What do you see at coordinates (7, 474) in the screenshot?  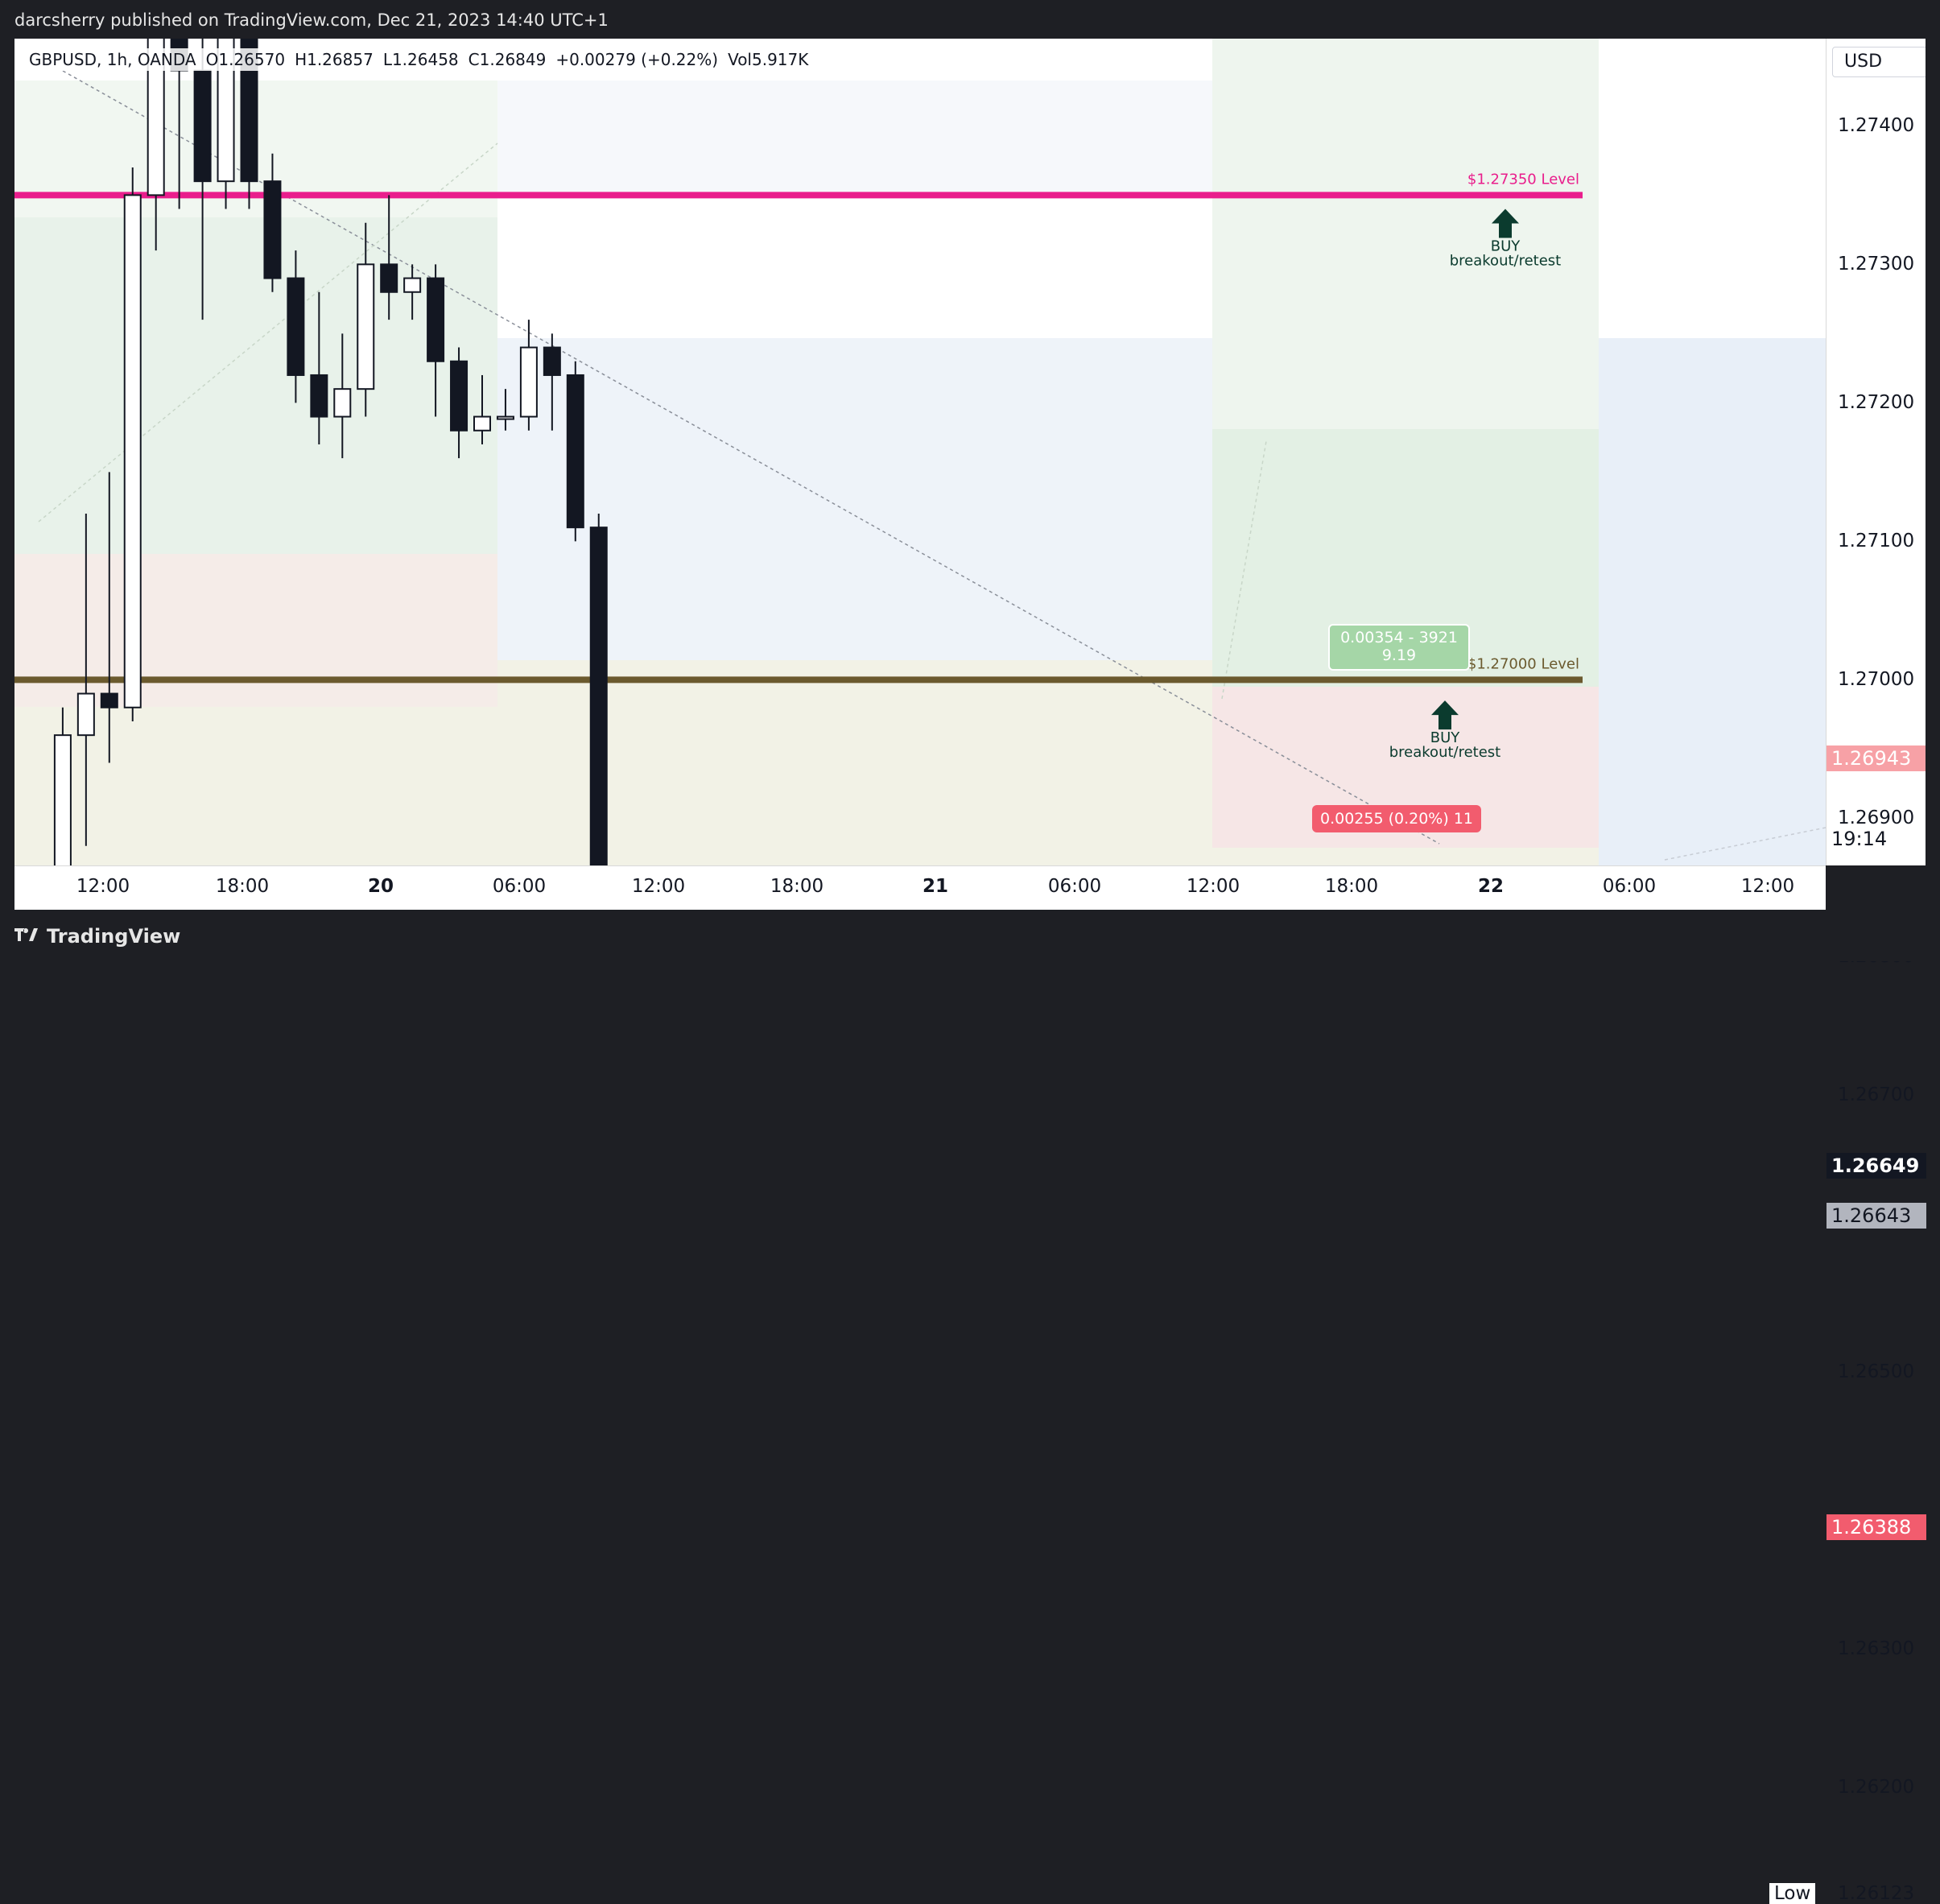 I see `left-gutter` at bounding box center [7, 474].